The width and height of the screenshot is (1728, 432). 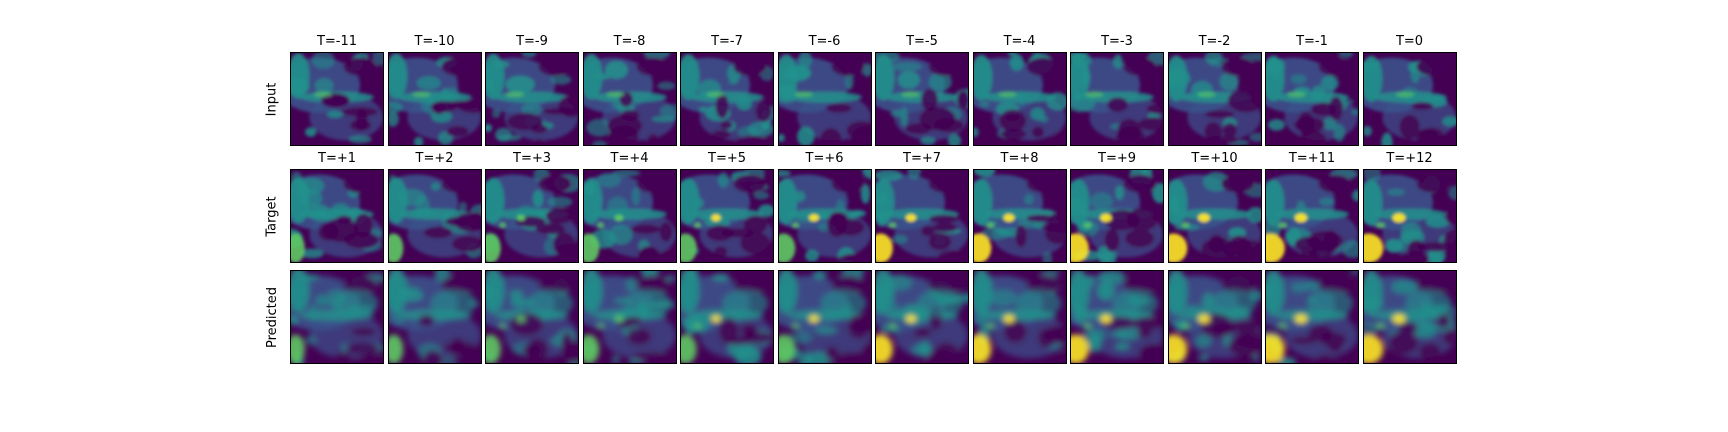 I want to click on panel-title: T=+5, so click(x=727, y=158).